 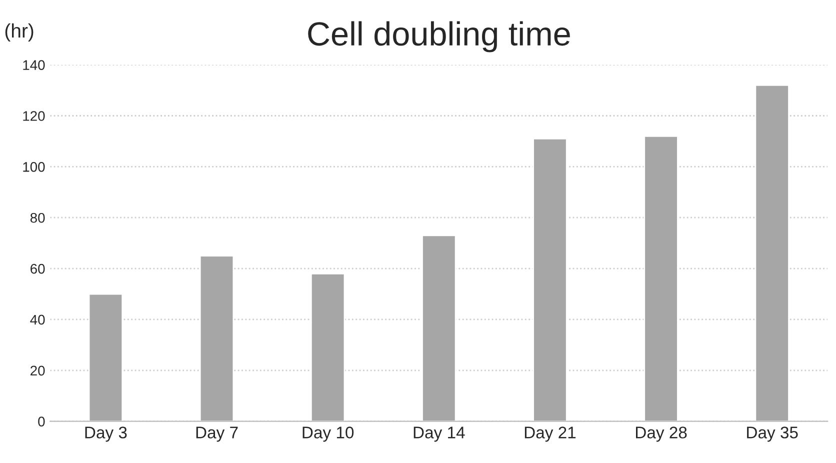 What do you see at coordinates (41, 421) in the screenshot?
I see `y-tick-label: 0` at bounding box center [41, 421].